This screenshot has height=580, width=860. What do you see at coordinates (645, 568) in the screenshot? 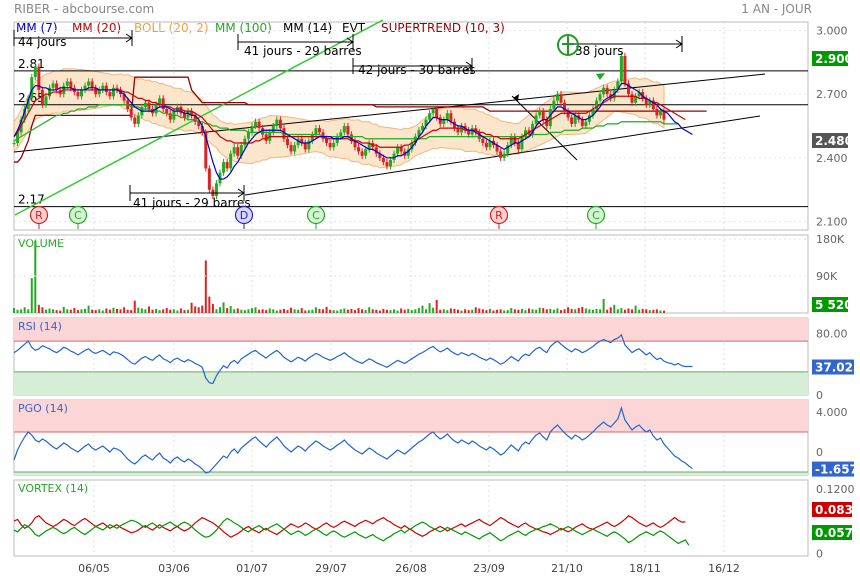
I see `x-tick-label: 18/11` at bounding box center [645, 568].